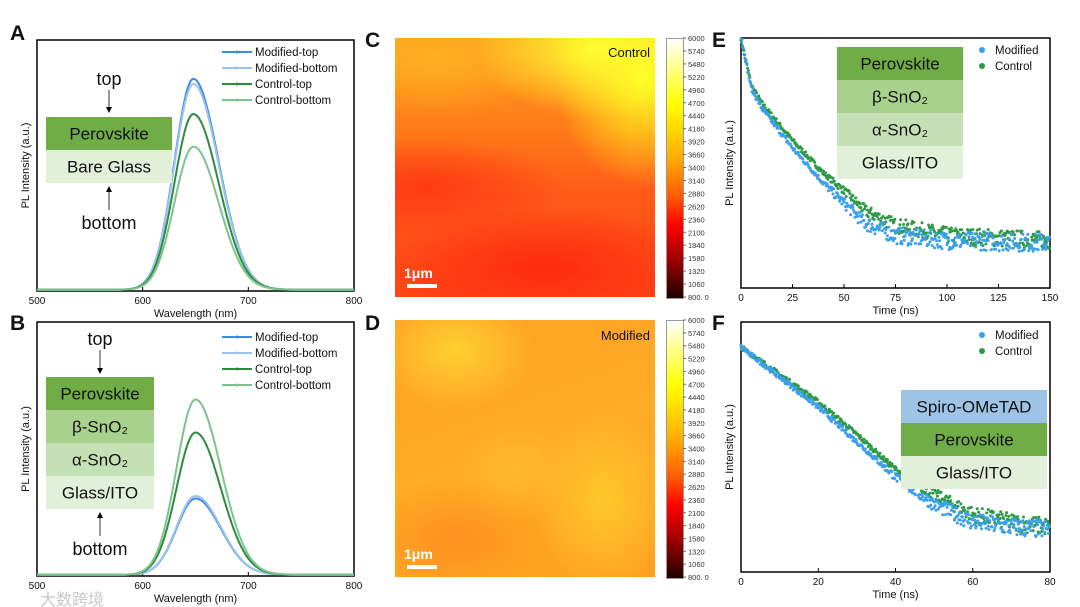 The height and width of the screenshot is (607, 1080). Describe the element at coordinates (418, 273) in the screenshot. I see `scale-bar-label-c: 1μm` at that location.